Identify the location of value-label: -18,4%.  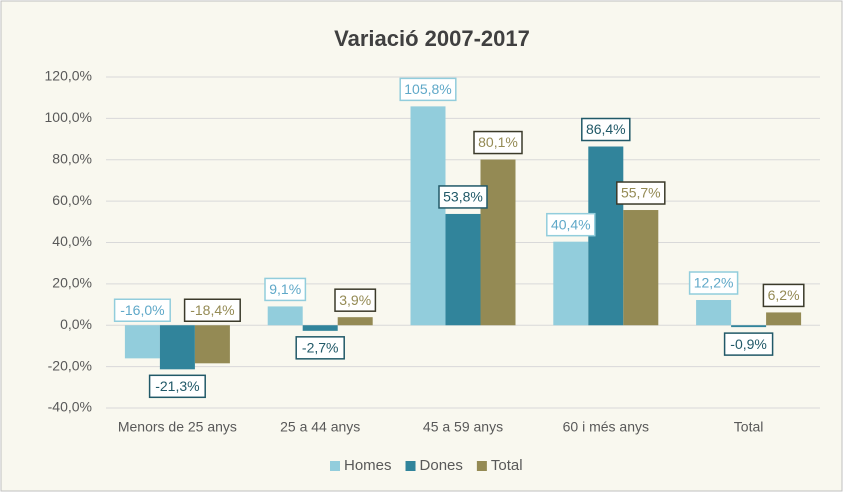
(212, 310).